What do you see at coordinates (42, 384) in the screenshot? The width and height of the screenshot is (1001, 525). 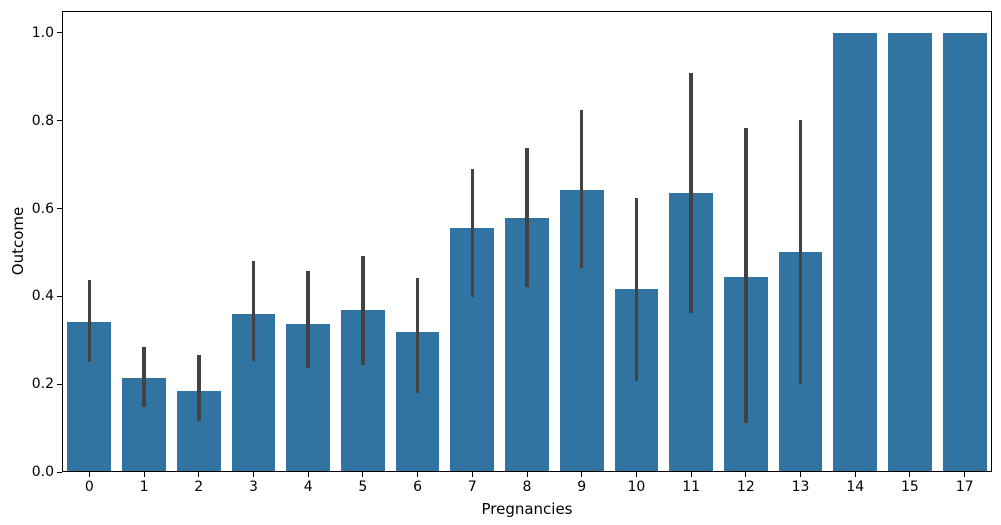 I see `y-tick-label: 0.2` at bounding box center [42, 384].